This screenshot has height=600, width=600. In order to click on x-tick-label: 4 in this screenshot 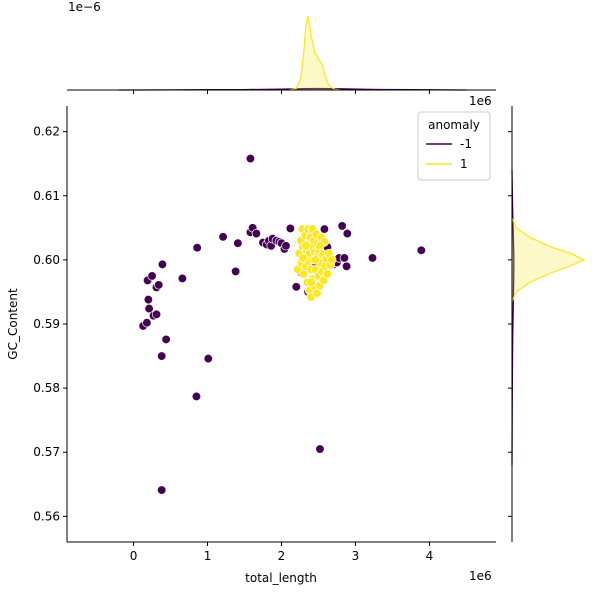, I will do `click(430, 556)`.